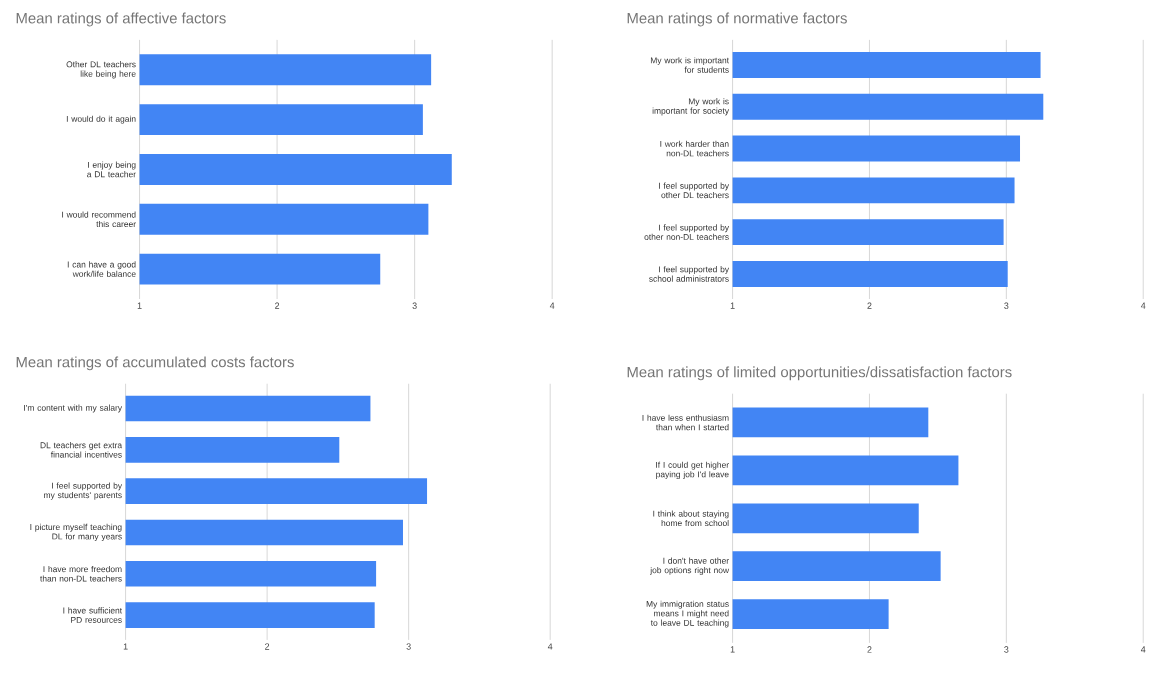  I want to click on y-tick-label: I work harder than non-DL teachers, so click(694, 148).